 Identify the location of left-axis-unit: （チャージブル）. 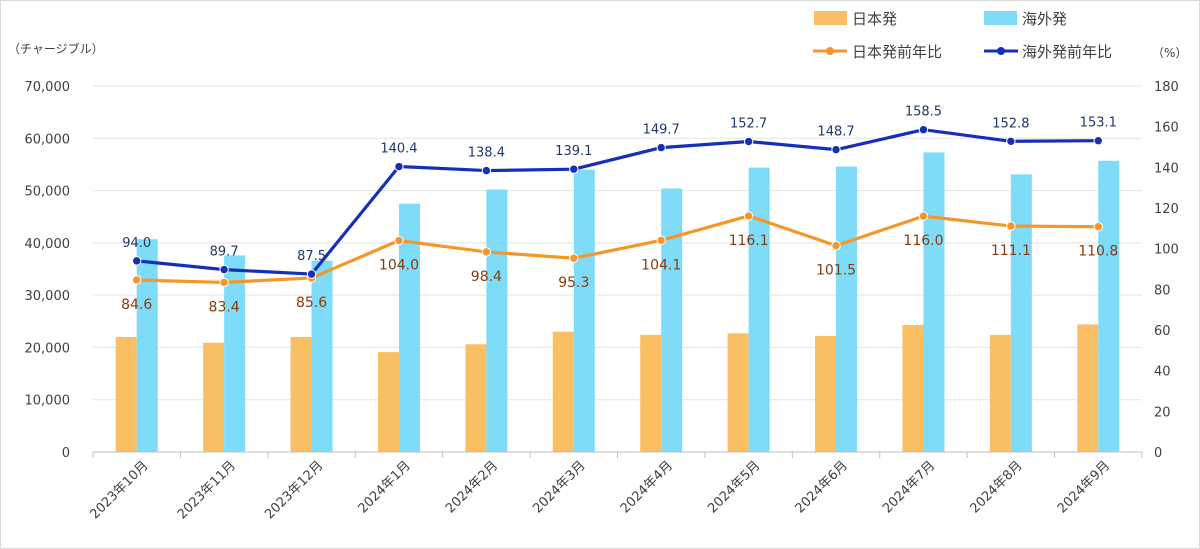
(56, 48).